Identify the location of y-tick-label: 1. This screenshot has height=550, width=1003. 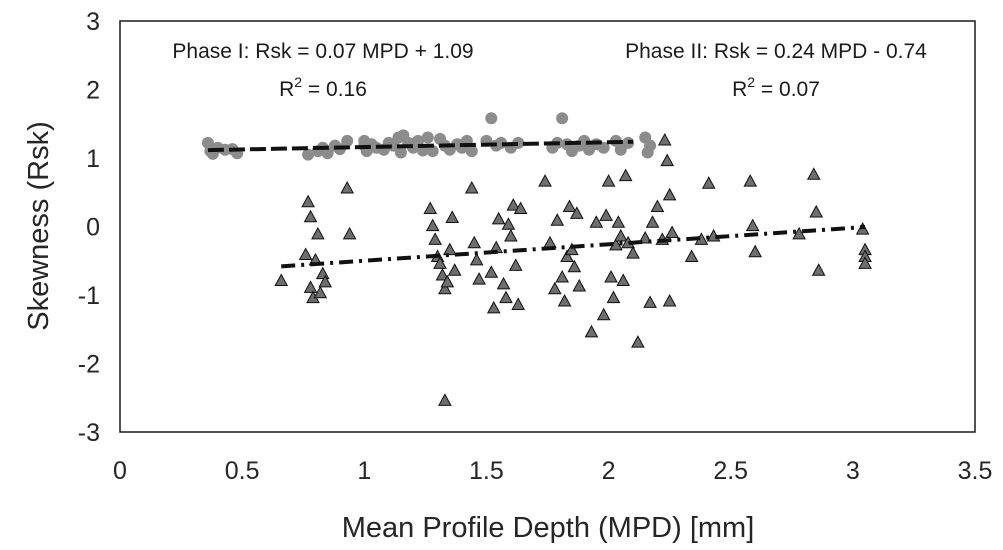
(93, 159).